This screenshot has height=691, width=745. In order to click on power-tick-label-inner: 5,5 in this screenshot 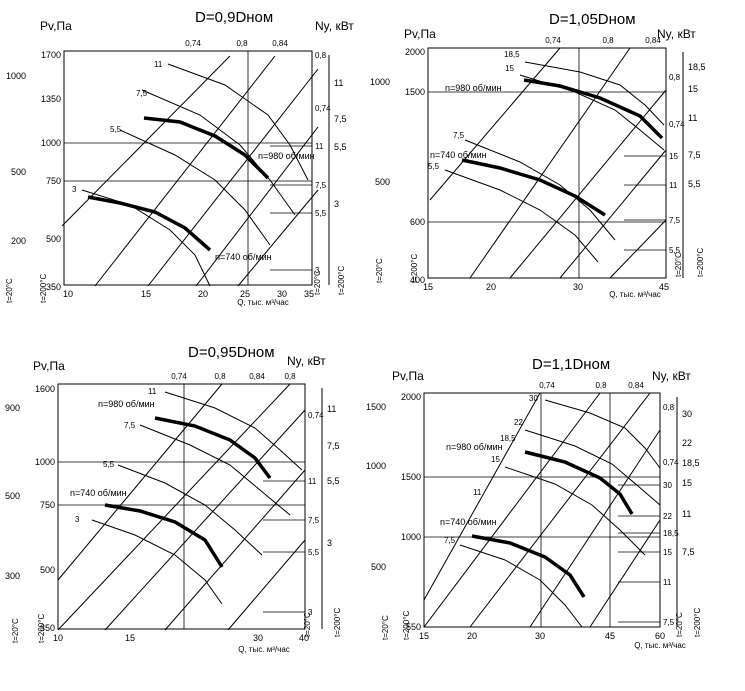, I will do `click(675, 250)`.